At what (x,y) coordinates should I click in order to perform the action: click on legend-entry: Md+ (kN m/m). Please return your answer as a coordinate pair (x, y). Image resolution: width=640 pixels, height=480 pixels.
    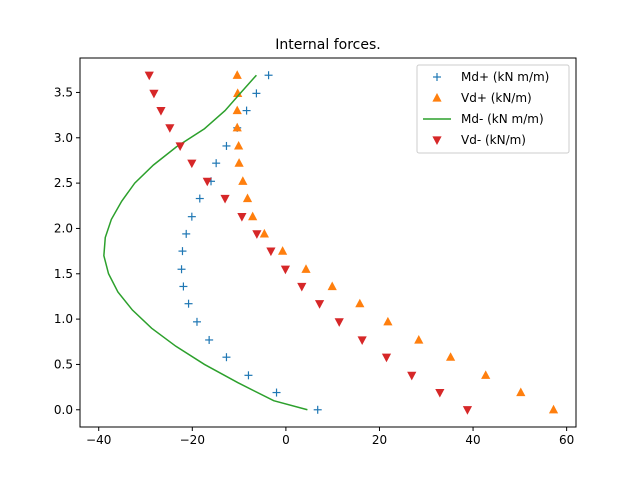
    Looking at the image, I should click on (491, 77).